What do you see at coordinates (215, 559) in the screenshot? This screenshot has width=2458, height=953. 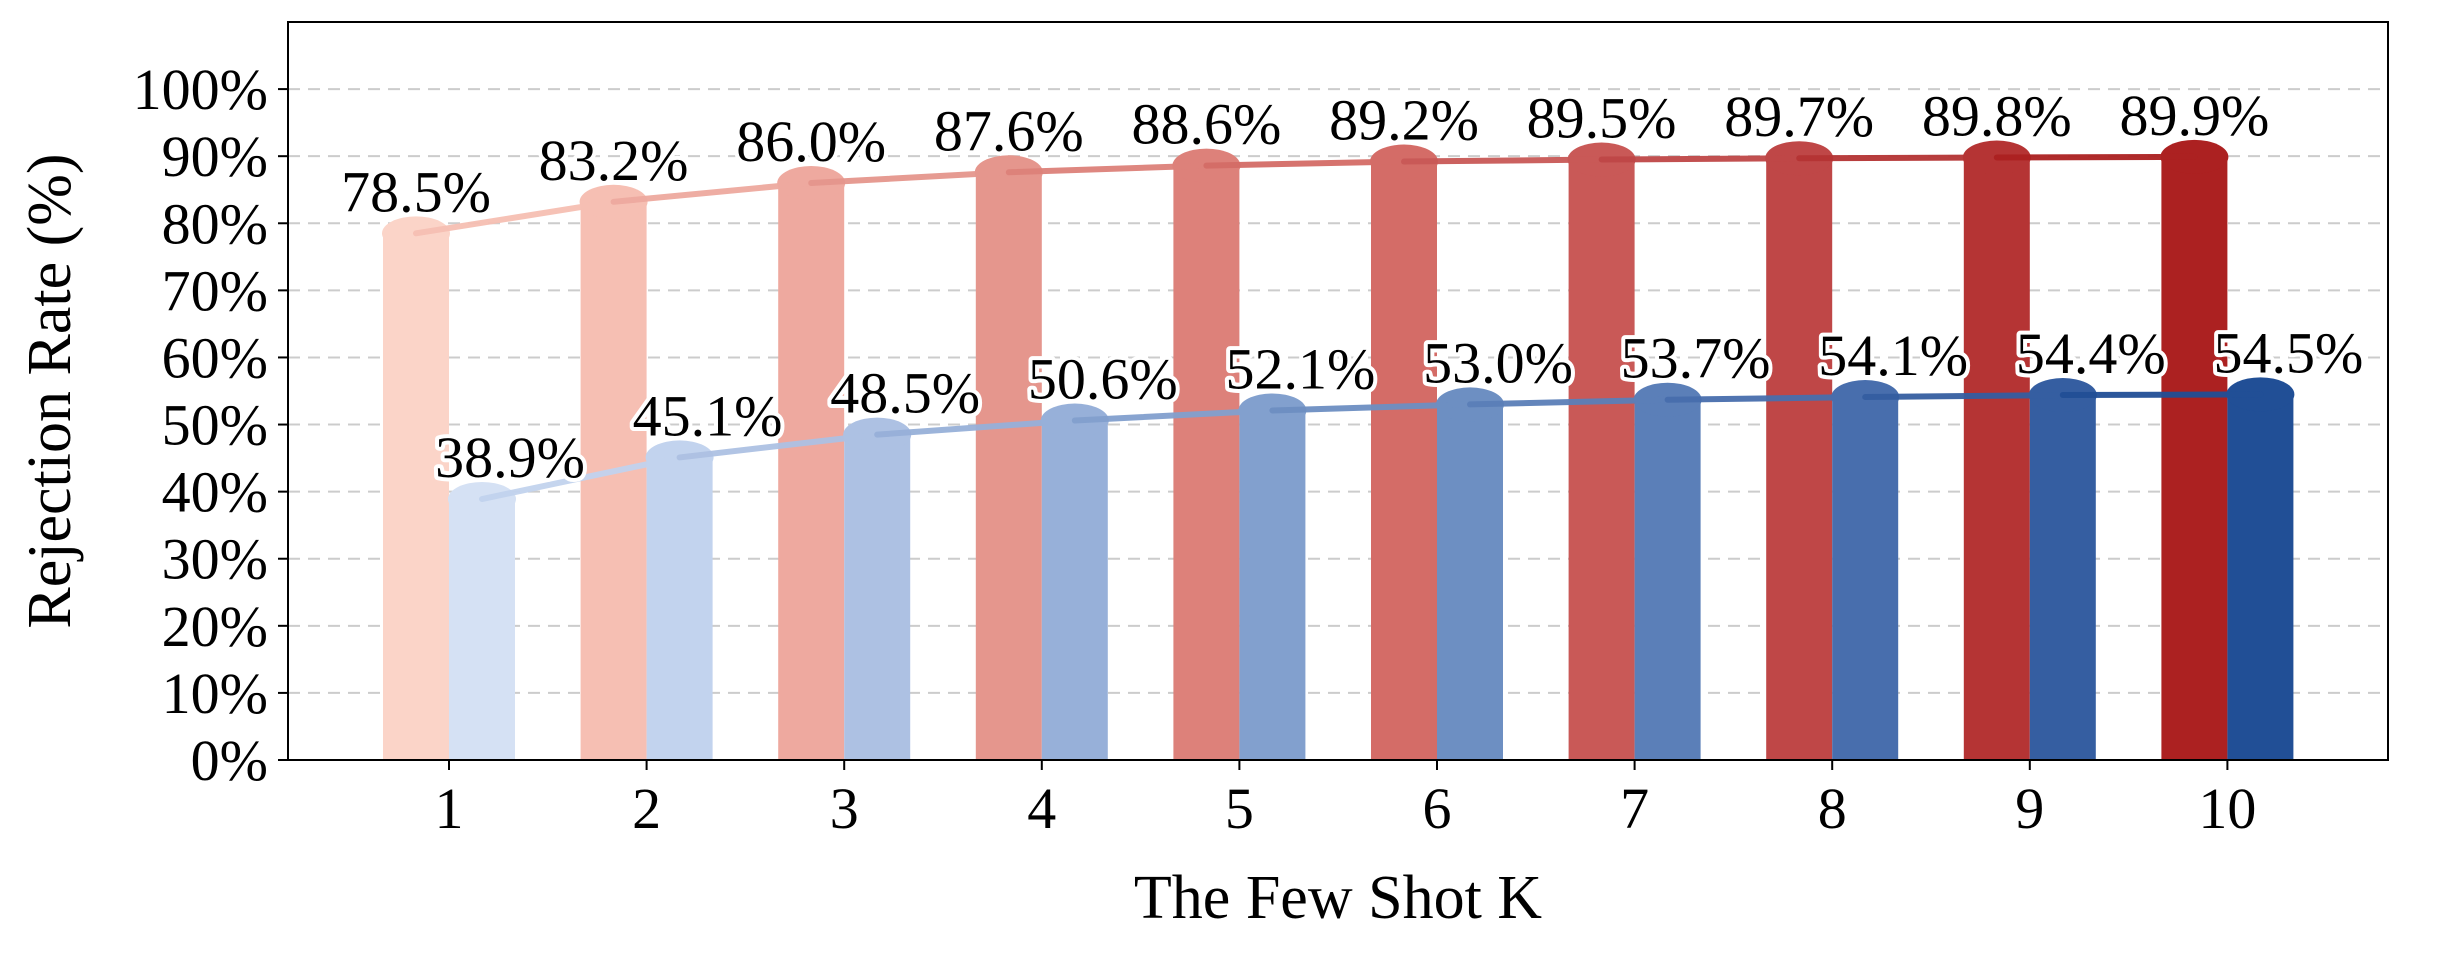 I see `y-tick-label: 30%` at bounding box center [215, 559].